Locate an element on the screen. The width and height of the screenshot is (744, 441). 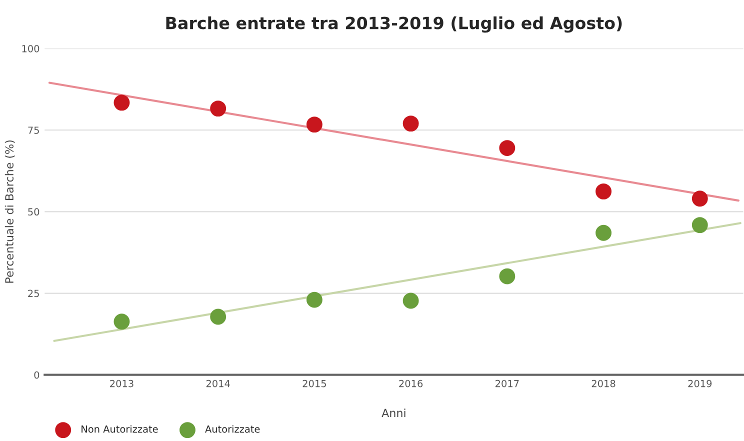
x-tick-label: 2015 is located at coordinates (314, 384).